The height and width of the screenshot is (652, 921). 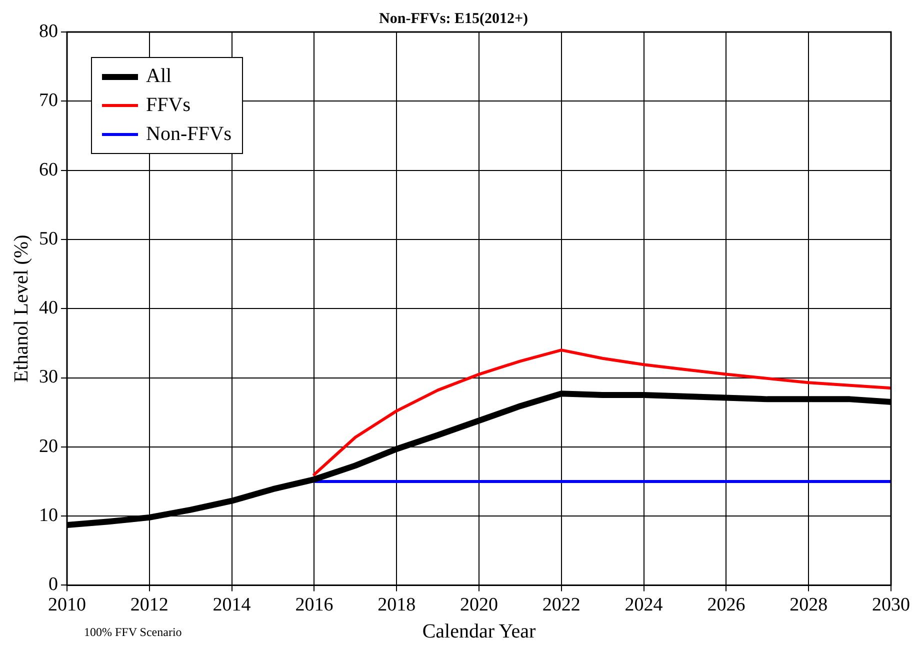 What do you see at coordinates (48, 515) in the screenshot?
I see `y-tick-label: 10` at bounding box center [48, 515].